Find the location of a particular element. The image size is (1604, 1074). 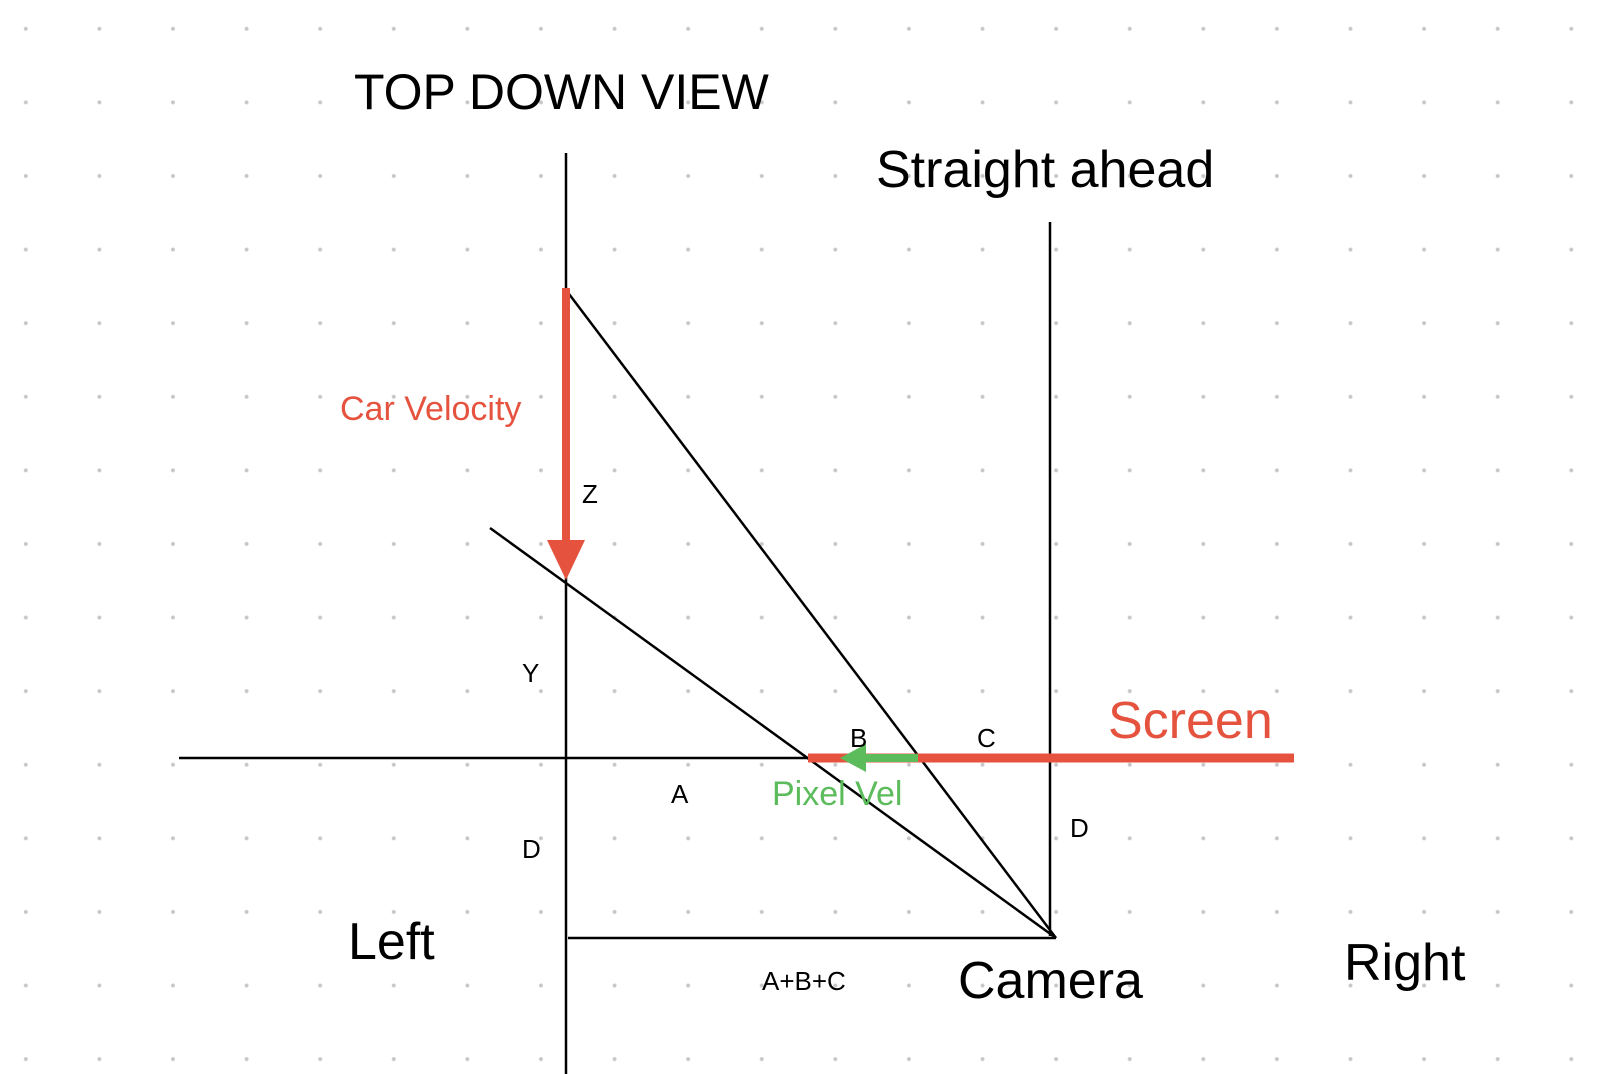

pixel-velocity-arrow-head is located at coordinates (853, 758).